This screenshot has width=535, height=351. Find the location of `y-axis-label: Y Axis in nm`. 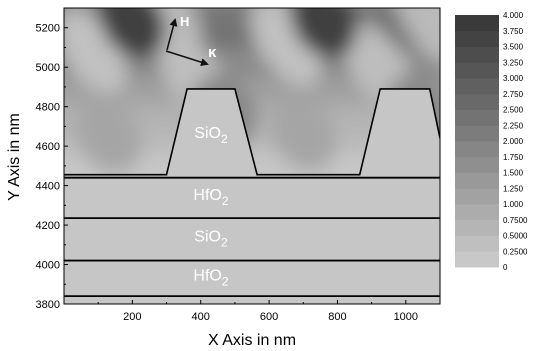

y-axis-label: Y Axis in nm is located at coordinates (14, 157).